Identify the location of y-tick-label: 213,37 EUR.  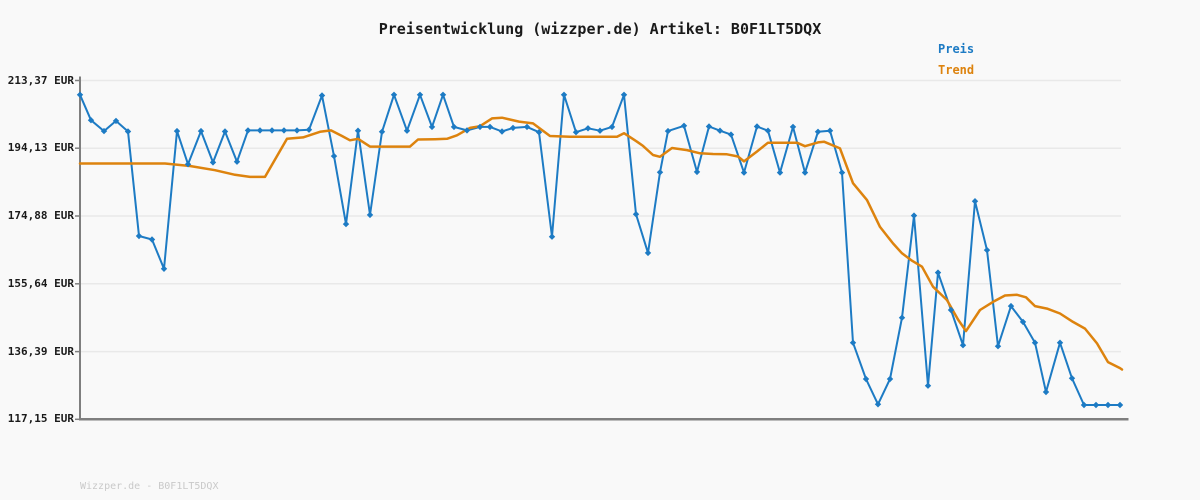
(40, 80).